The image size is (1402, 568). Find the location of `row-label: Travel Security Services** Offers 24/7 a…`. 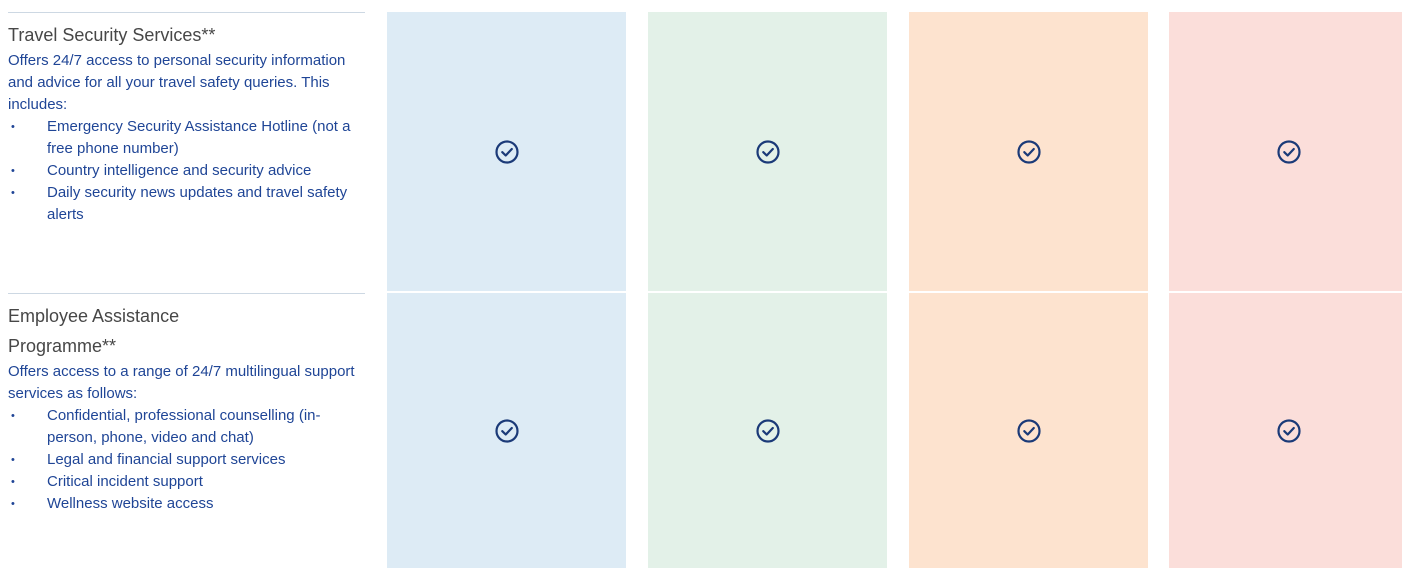

row-label: Travel Security Services** Offers 24/7 a… is located at coordinates (186, 151).